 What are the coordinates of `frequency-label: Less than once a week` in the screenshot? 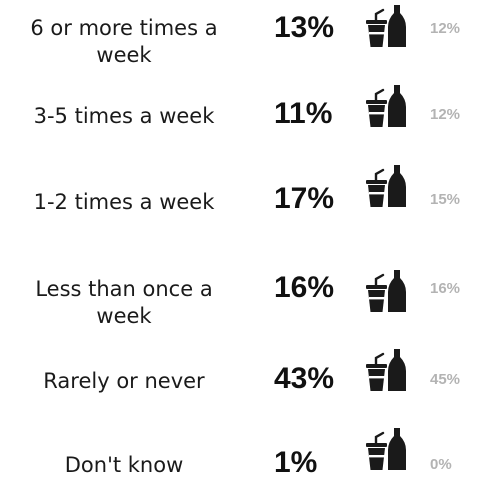 It's located at (124, 303).